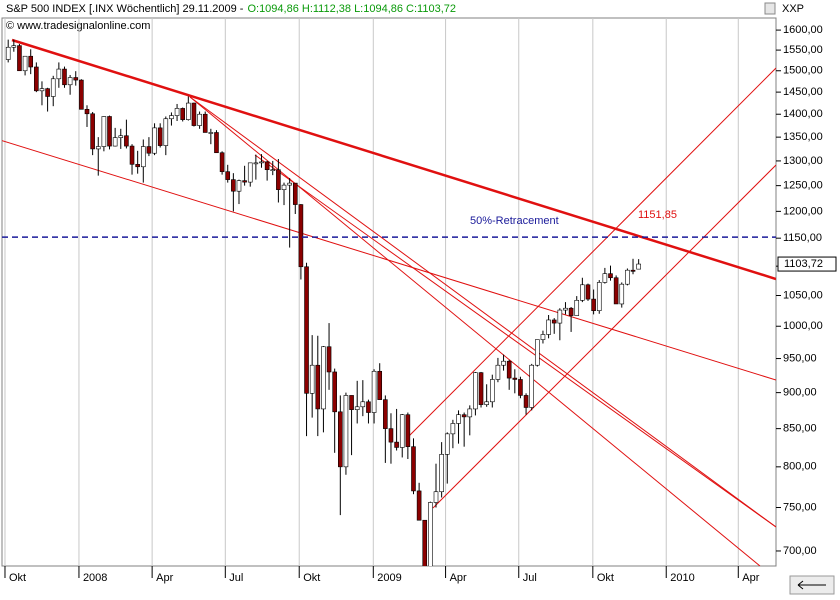 The height and width of the screenshot is (600, 840). What do you see at coordinates (803, 71) in the screenshot?
I see `y-tick-label: 1500,00` at bounding box center [803, 71].